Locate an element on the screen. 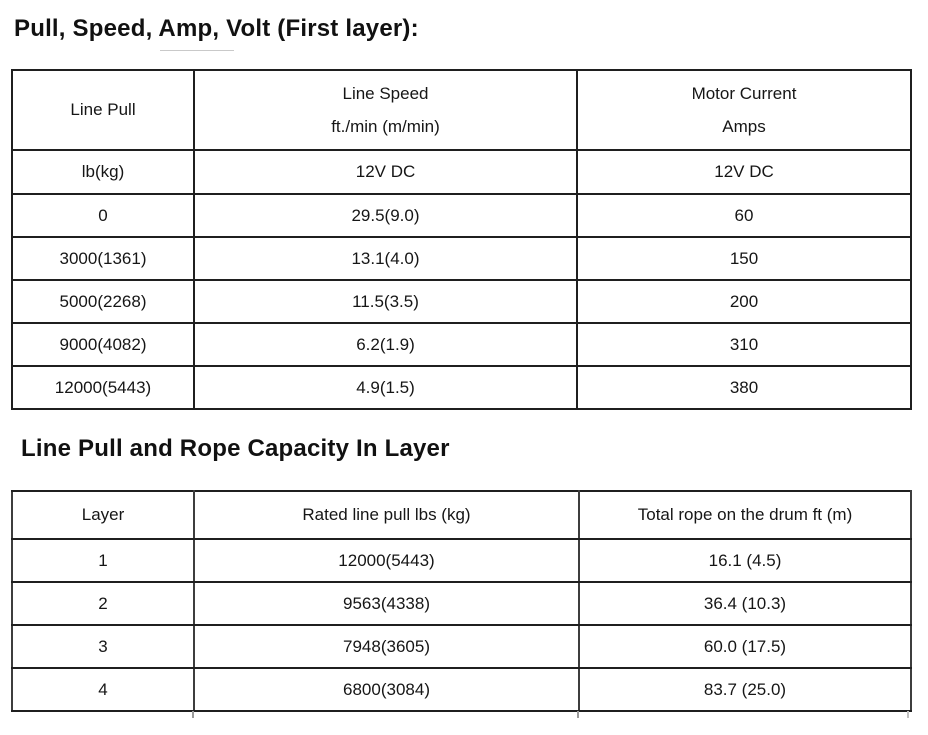  table-row: 9000(4082) 6.2(1.9) 310 is located at coordinates (461, 344).